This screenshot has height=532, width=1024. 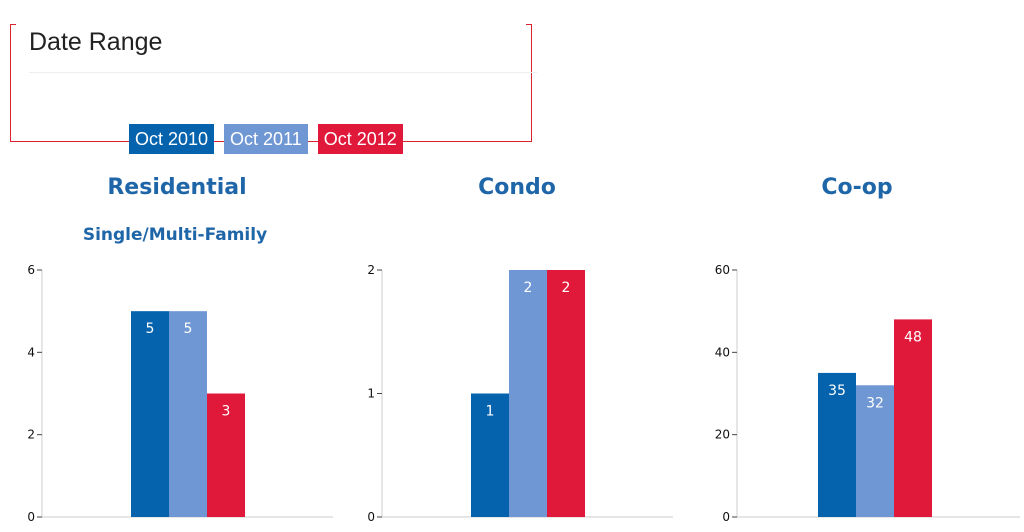 What do you see at coordinates (13, 24) in the screenshot?
I see `frame-border-left` at bounding box center [13, 24].